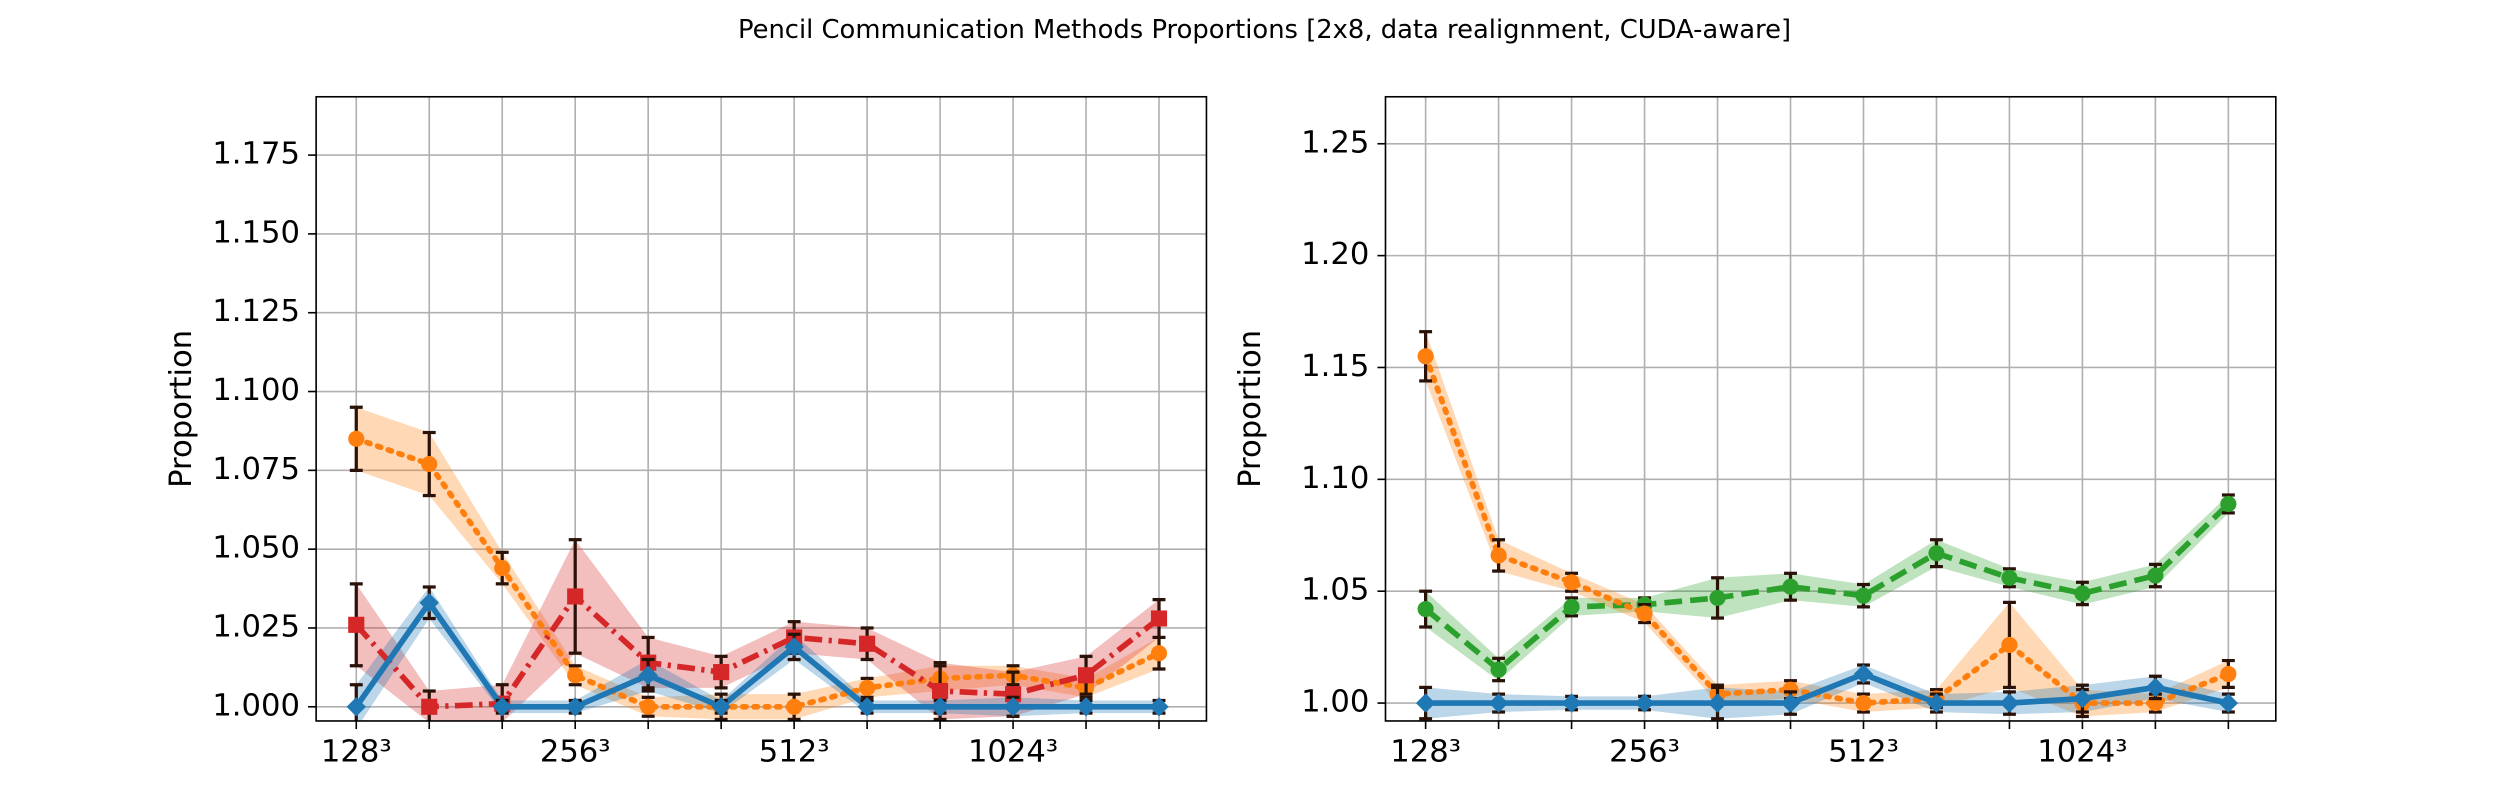 The height and width of the screenshot is (800, 2500). What do you see at coordinates (1335, 254) in the screenshot?
I see `y-tick-label: 1.20` at bounding box center [1335, 254].